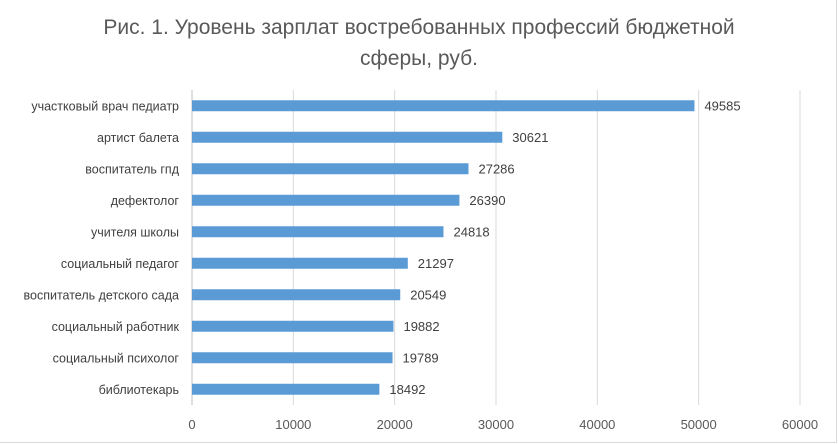  What do you see at coordinates (191, 424) in the screenshot?
I see `x-tick-label: 0` at bounding box center [191, 424].